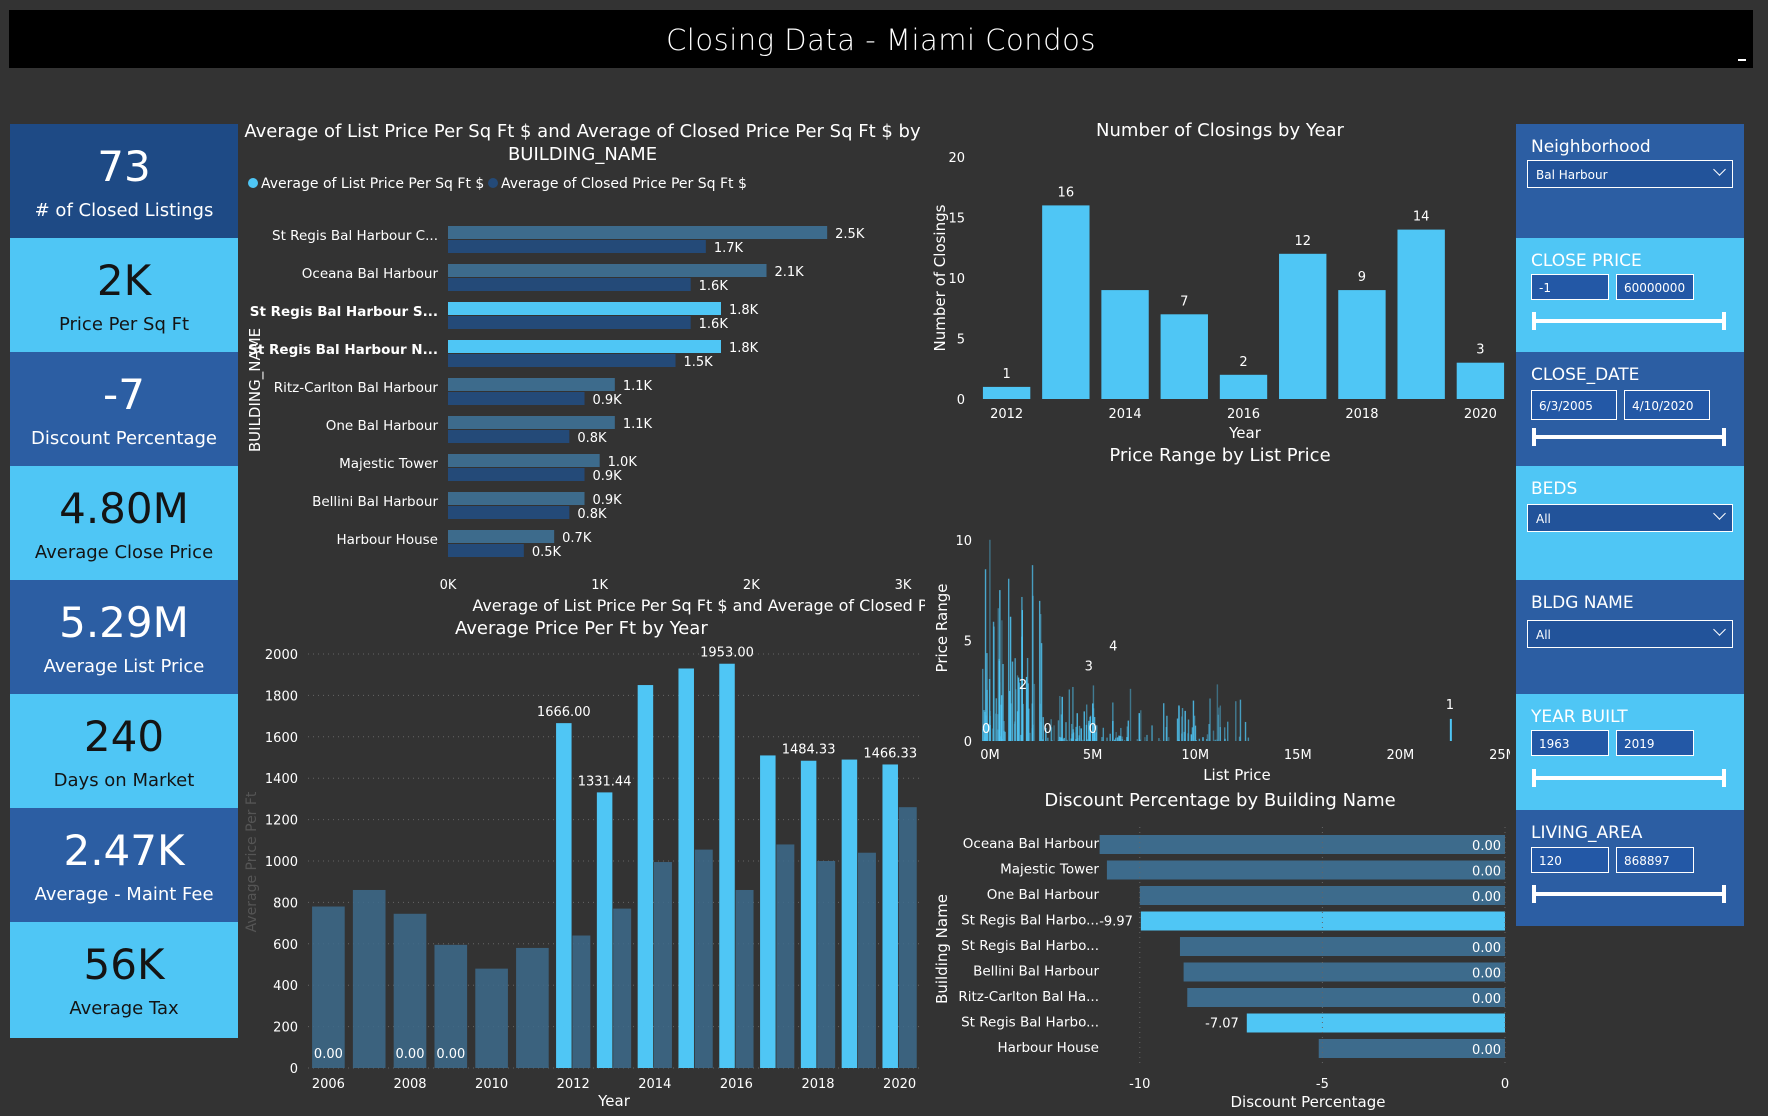 This screenshot has height=1116, width=1768. Describe the element at coordinates (1667, 405) in the screenshot. I see `end-date-input: 4/10/2020` at that location.